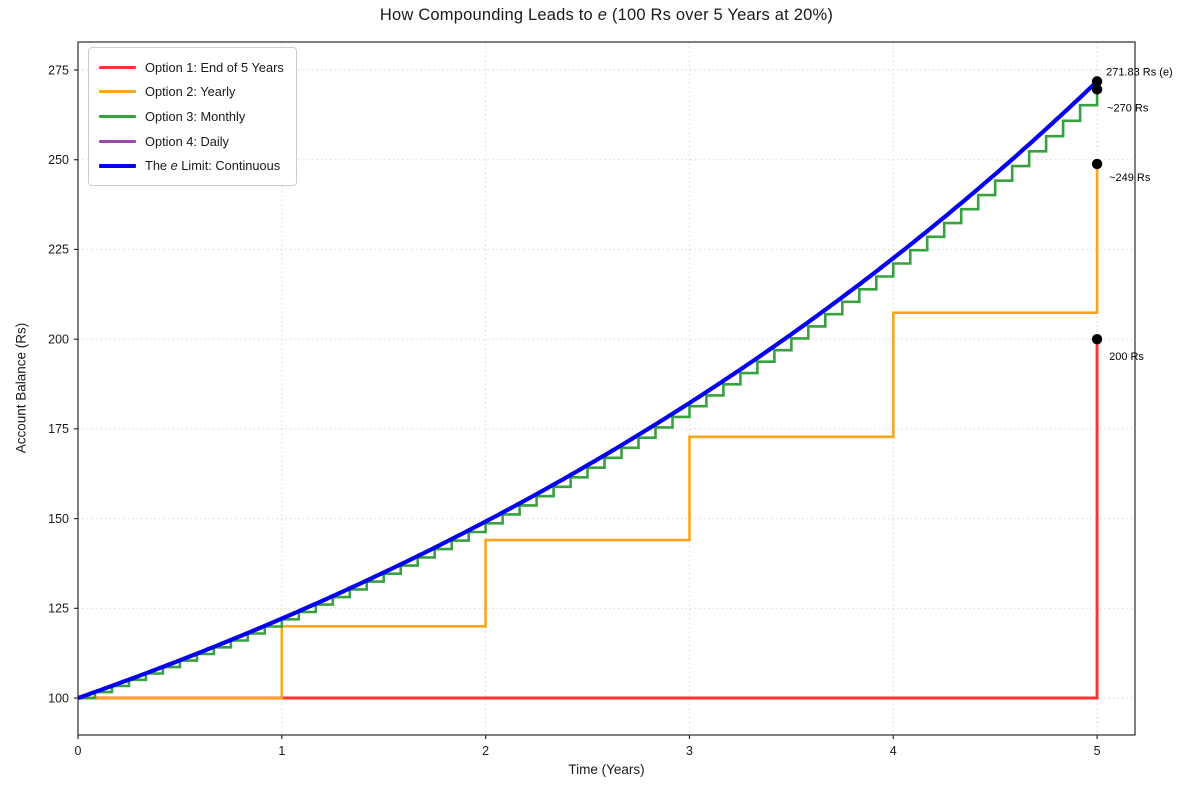 This screenshot has height=800, width=1200. I want to click on x-axis-label: Time (Years), so click(606, 769).